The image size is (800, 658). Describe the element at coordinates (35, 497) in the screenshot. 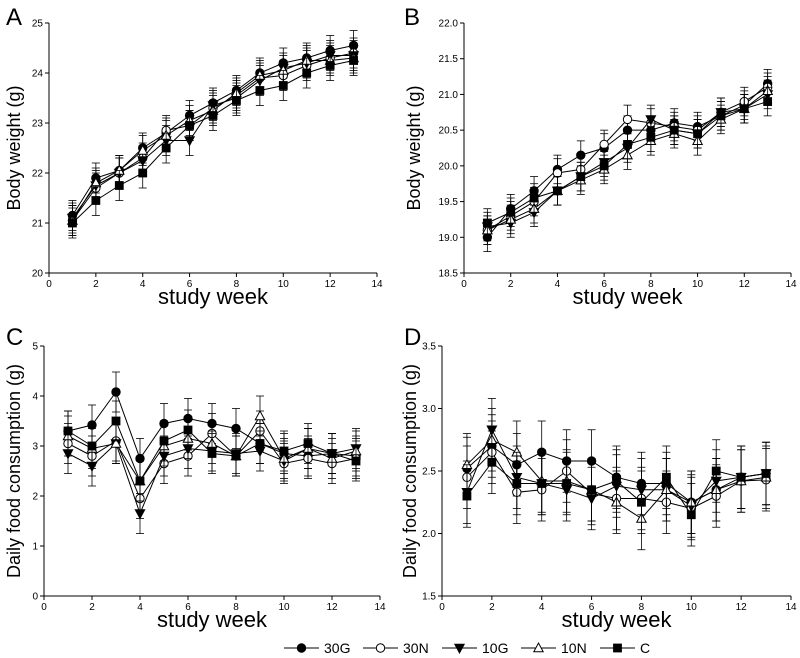

I see `y-tick-label: 2` at that location.